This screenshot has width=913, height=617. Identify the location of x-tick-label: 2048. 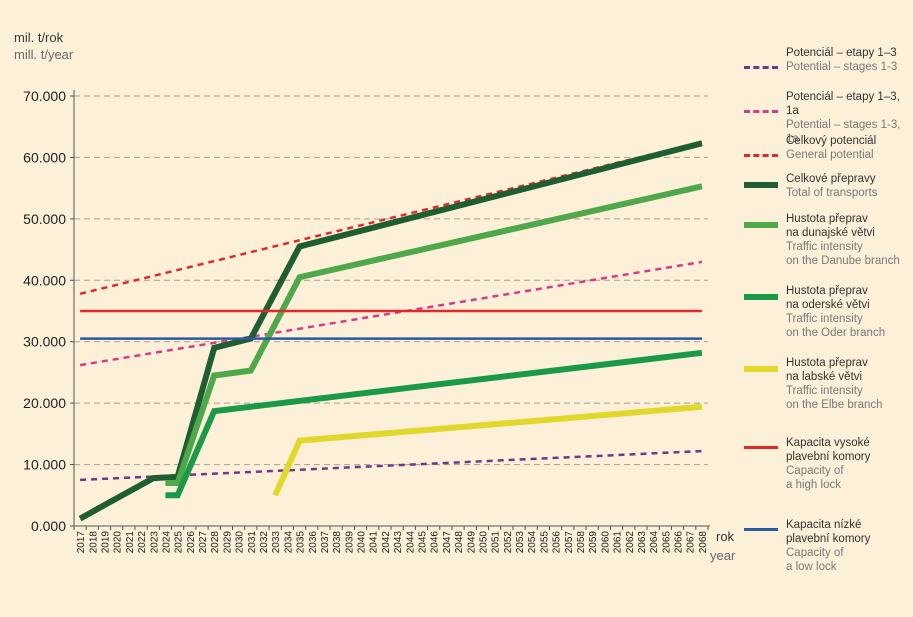
(459, 542).